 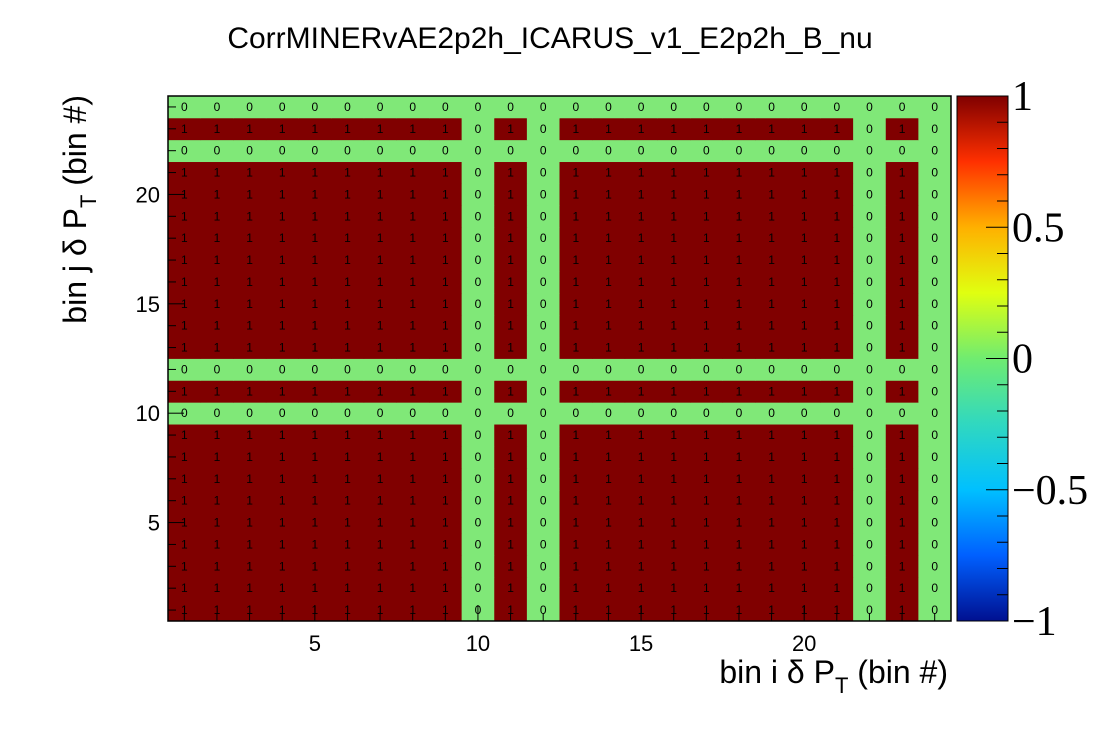 I want to click on y-tick-label: 10, so click(x=148, y=413).